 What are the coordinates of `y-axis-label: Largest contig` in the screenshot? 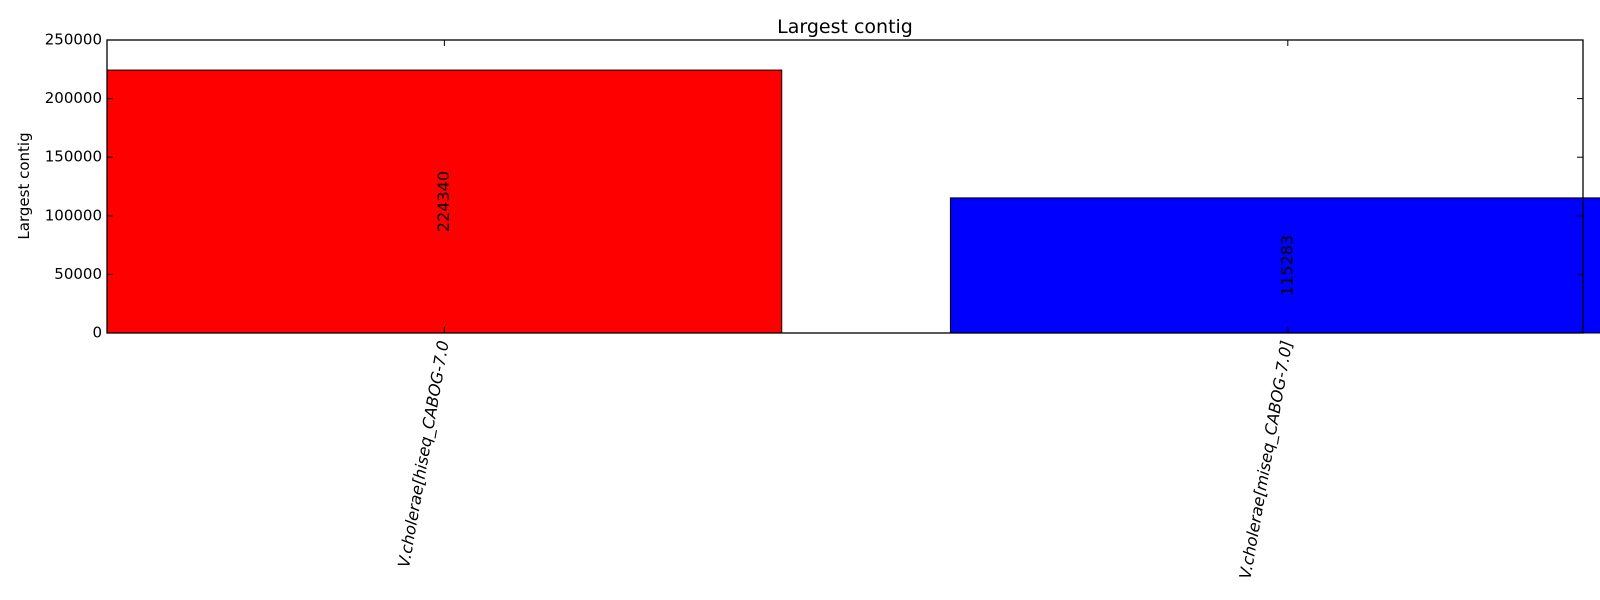 It's located at (24, 185).